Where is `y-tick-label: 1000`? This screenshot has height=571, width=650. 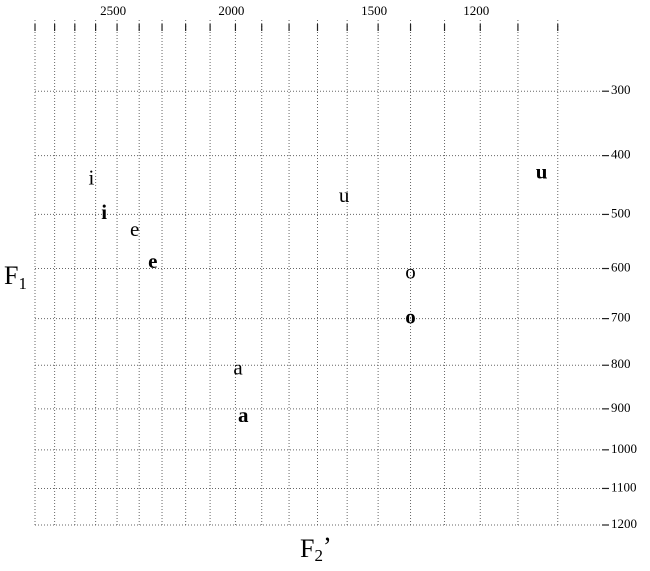 y-tick-label: 1000 is located at coordinates (624, 448).